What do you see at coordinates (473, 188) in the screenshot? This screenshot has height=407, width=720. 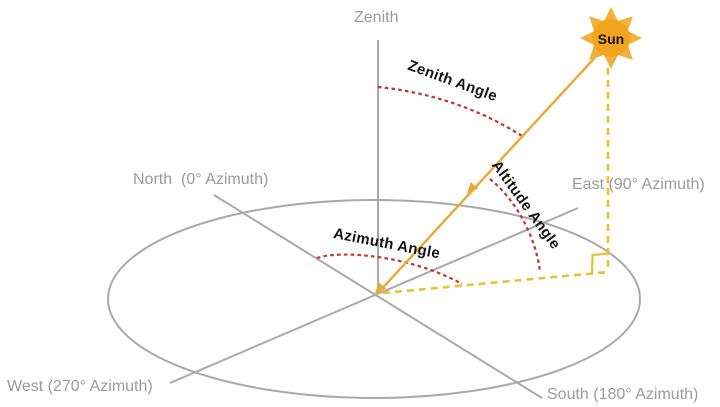 I see `sun-ray-mid-arrowhead` at bounding box center [473, 188].